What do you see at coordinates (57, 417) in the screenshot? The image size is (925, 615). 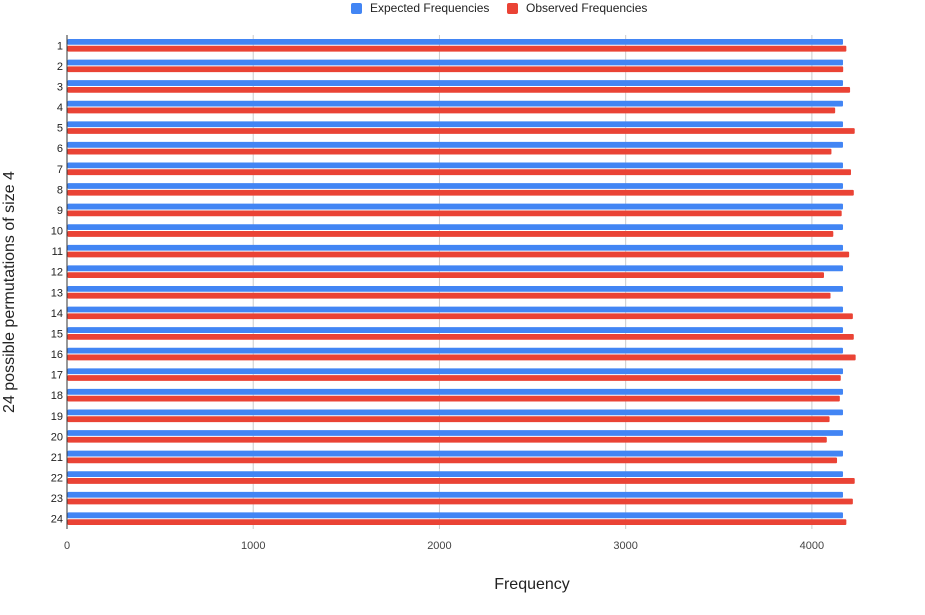 I see `y-tick-label: 19` at bounding box center [57, 417].